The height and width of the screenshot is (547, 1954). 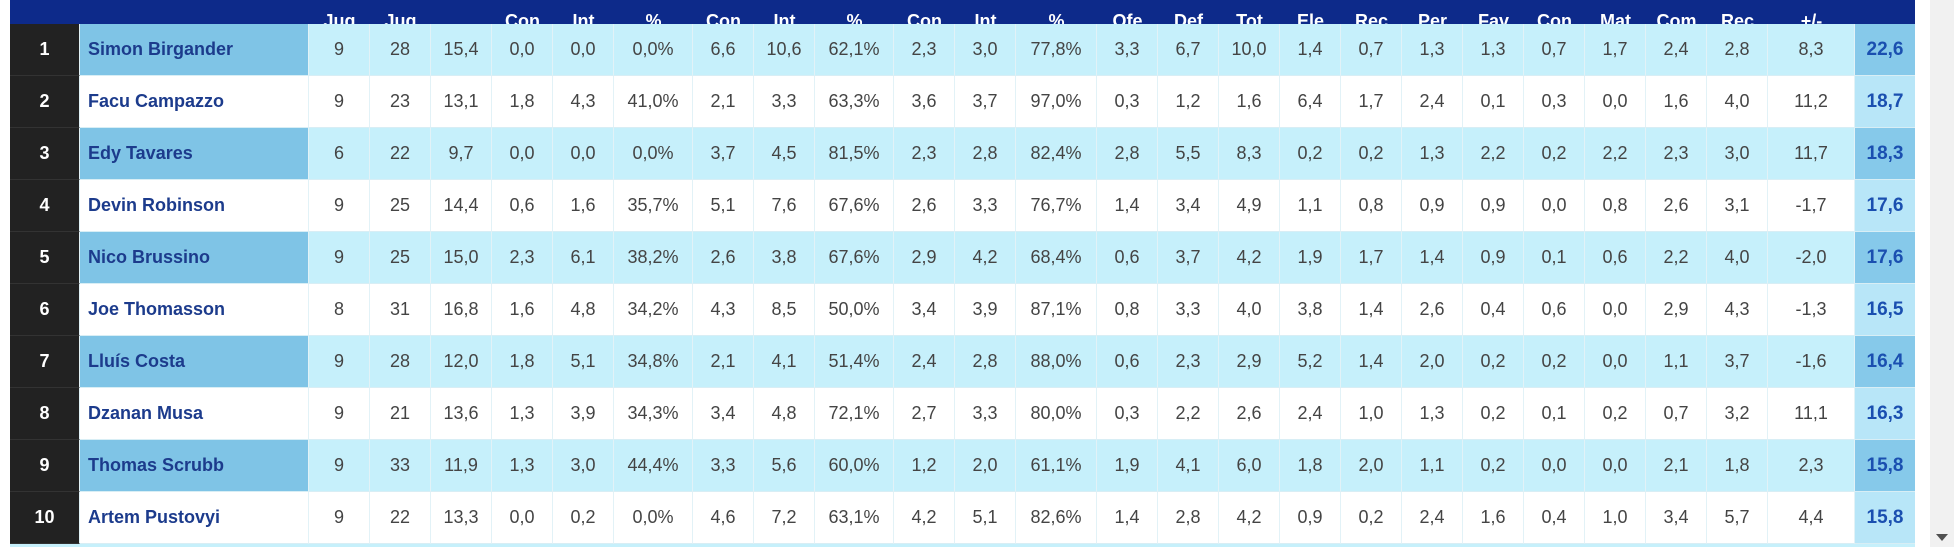 I want to click on stat-cell: -1,7, so click(x=1811, y=206).